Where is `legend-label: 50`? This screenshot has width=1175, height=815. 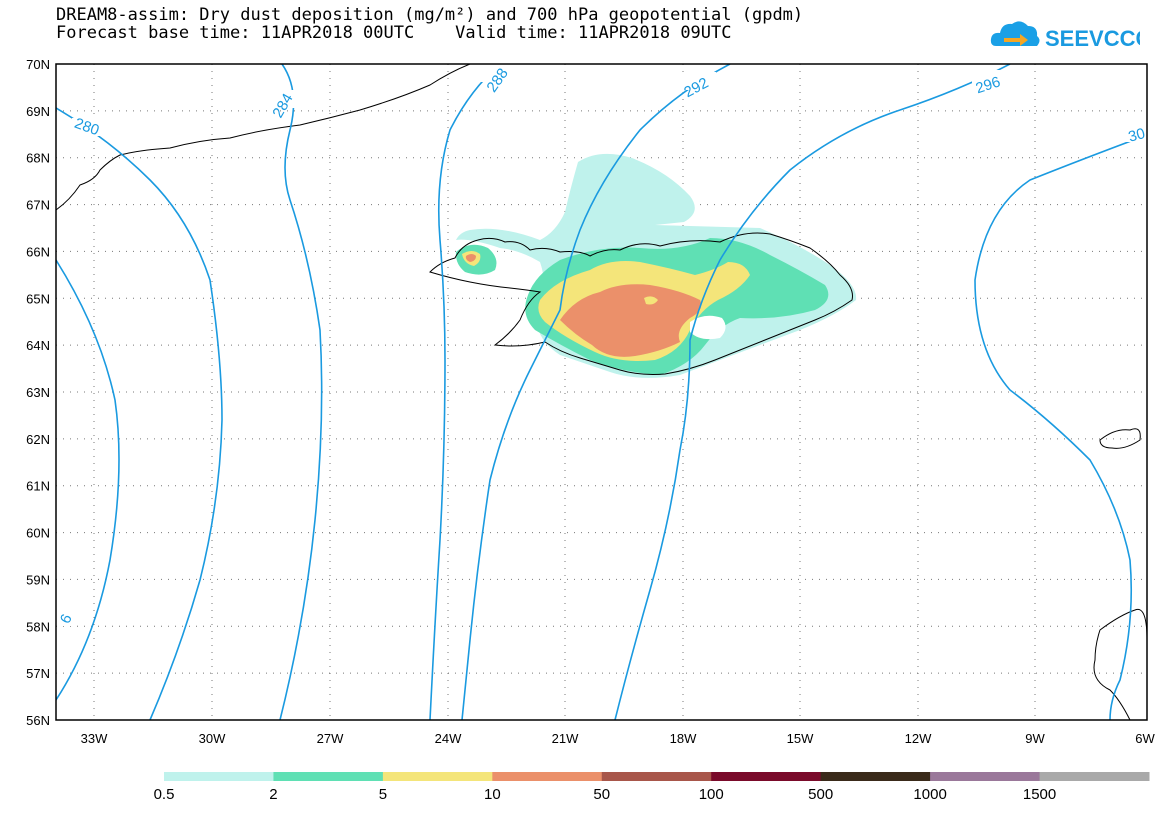 legend-label: 50 is located at coordinates (601, 794).